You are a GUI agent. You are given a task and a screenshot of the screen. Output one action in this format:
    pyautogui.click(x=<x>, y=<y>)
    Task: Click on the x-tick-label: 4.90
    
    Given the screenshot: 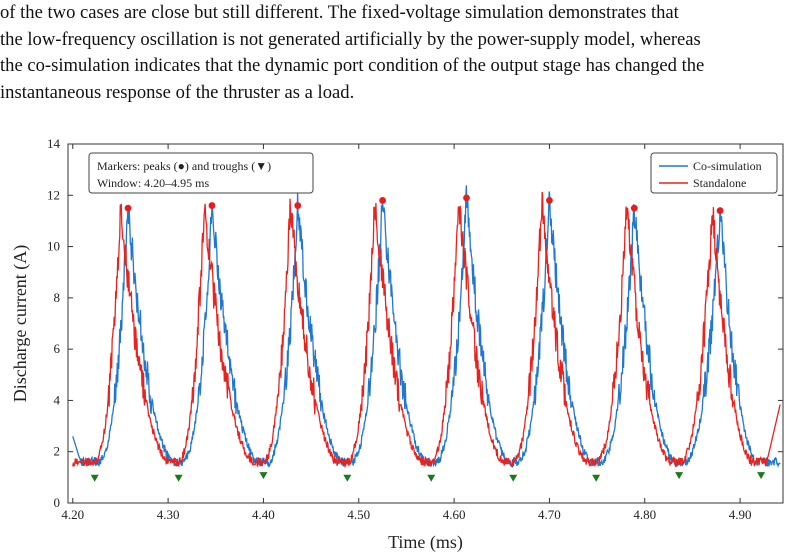 What is the action you would take?
    pyautogui.click(x=740, y=514)
    